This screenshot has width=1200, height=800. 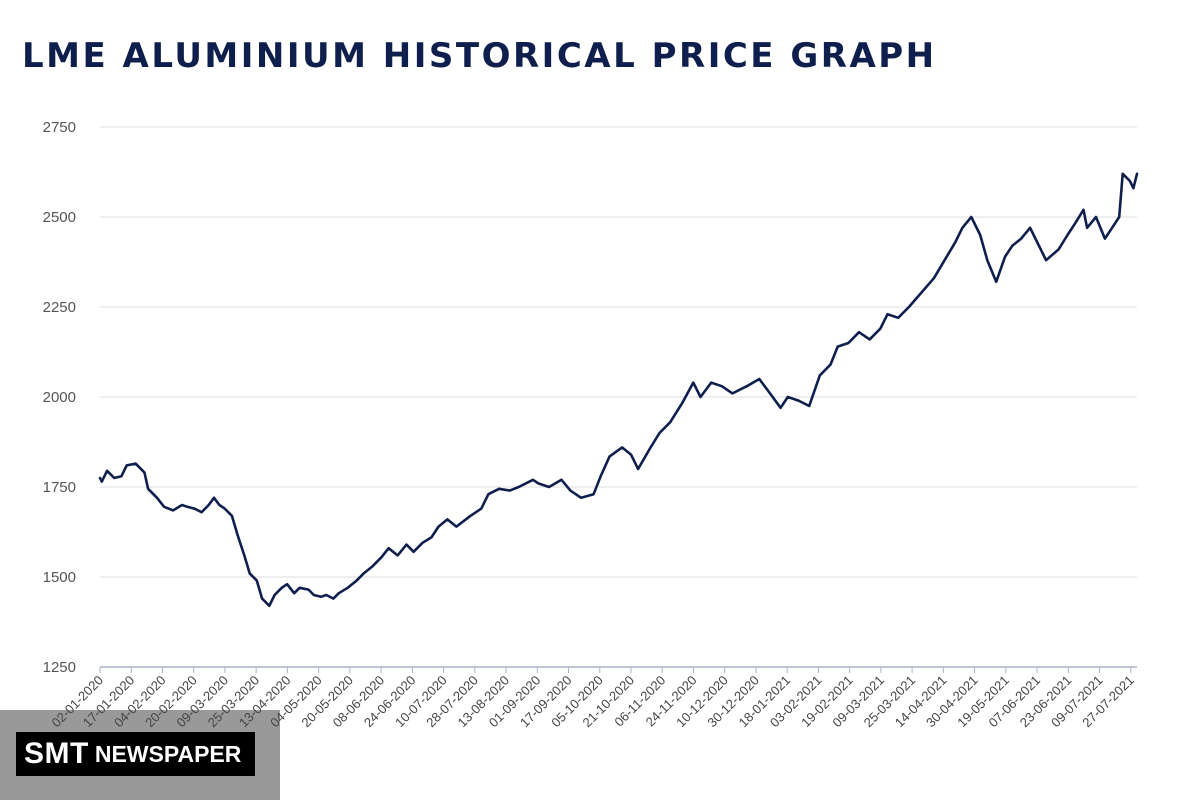 I want to click on watermark-overlay: SMT NEWSPAPER, so click(x=140, y=755).